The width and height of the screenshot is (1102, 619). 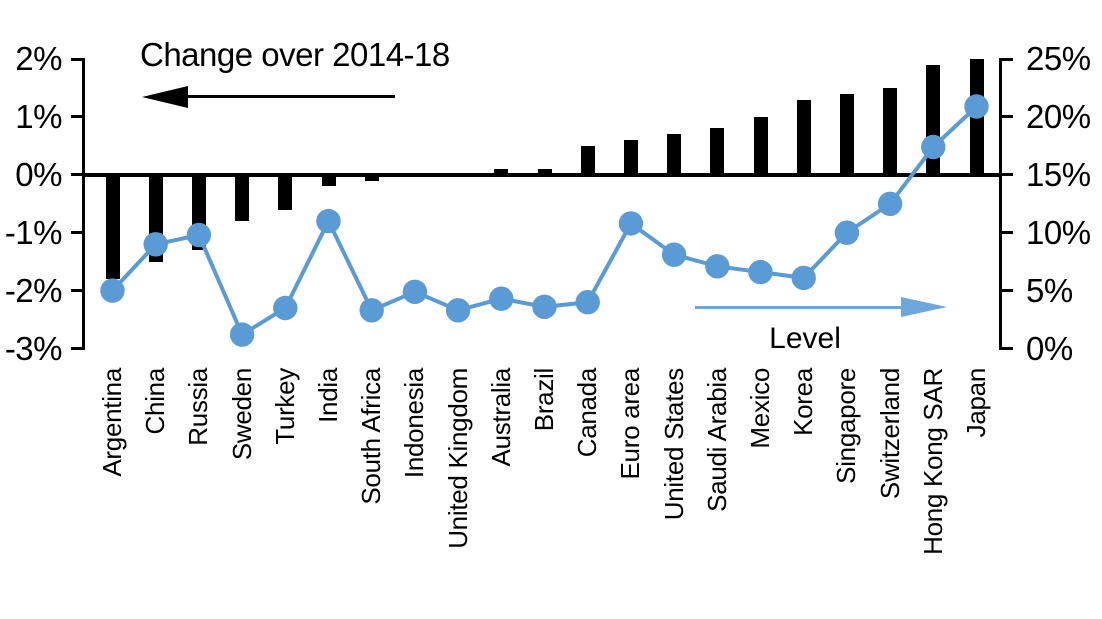 I want to click on x-axis-label: India, so click(x=327, y=395).